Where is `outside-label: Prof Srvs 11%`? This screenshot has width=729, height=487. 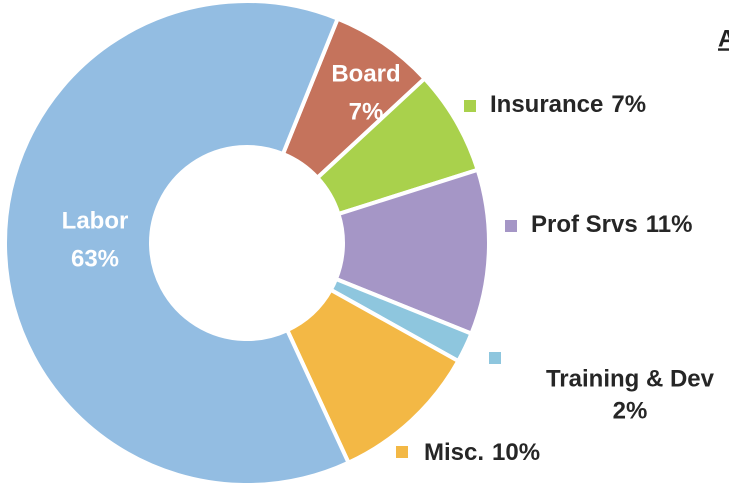 outside-label: Prof Srvs 11% is located at coordinates (611, 224).